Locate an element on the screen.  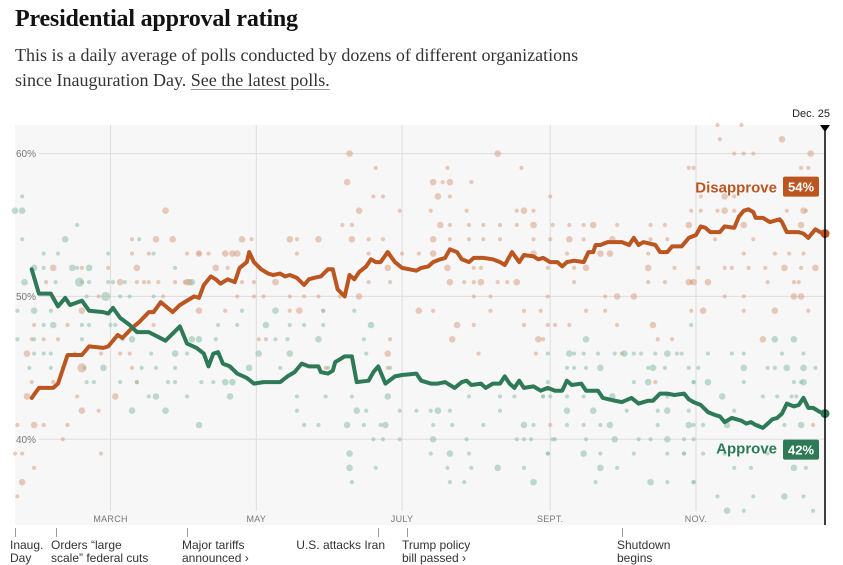
disapprove-value-badge is located at coordinates (801, 186).